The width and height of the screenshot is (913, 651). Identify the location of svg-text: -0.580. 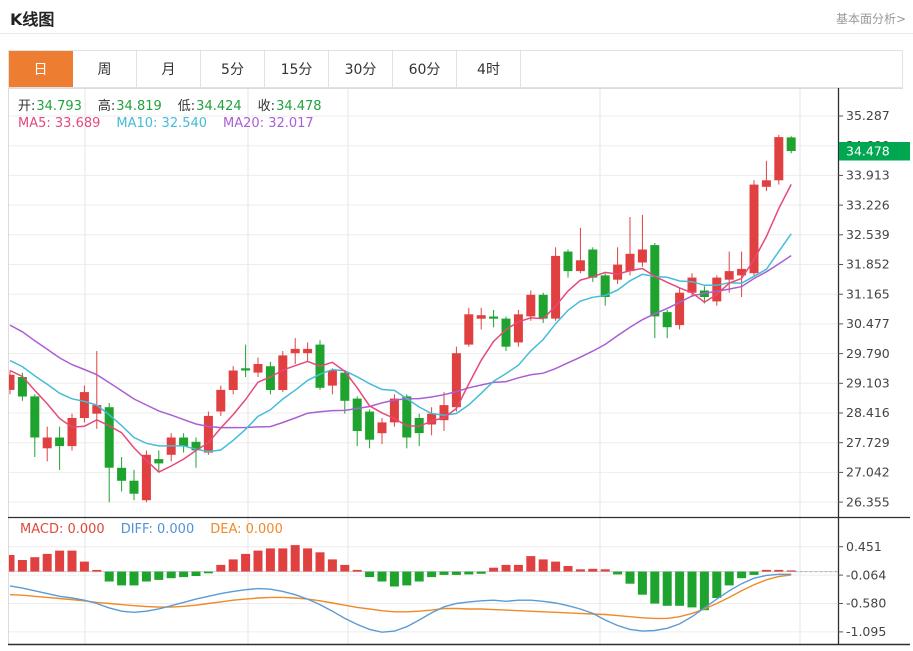
(866, 603).